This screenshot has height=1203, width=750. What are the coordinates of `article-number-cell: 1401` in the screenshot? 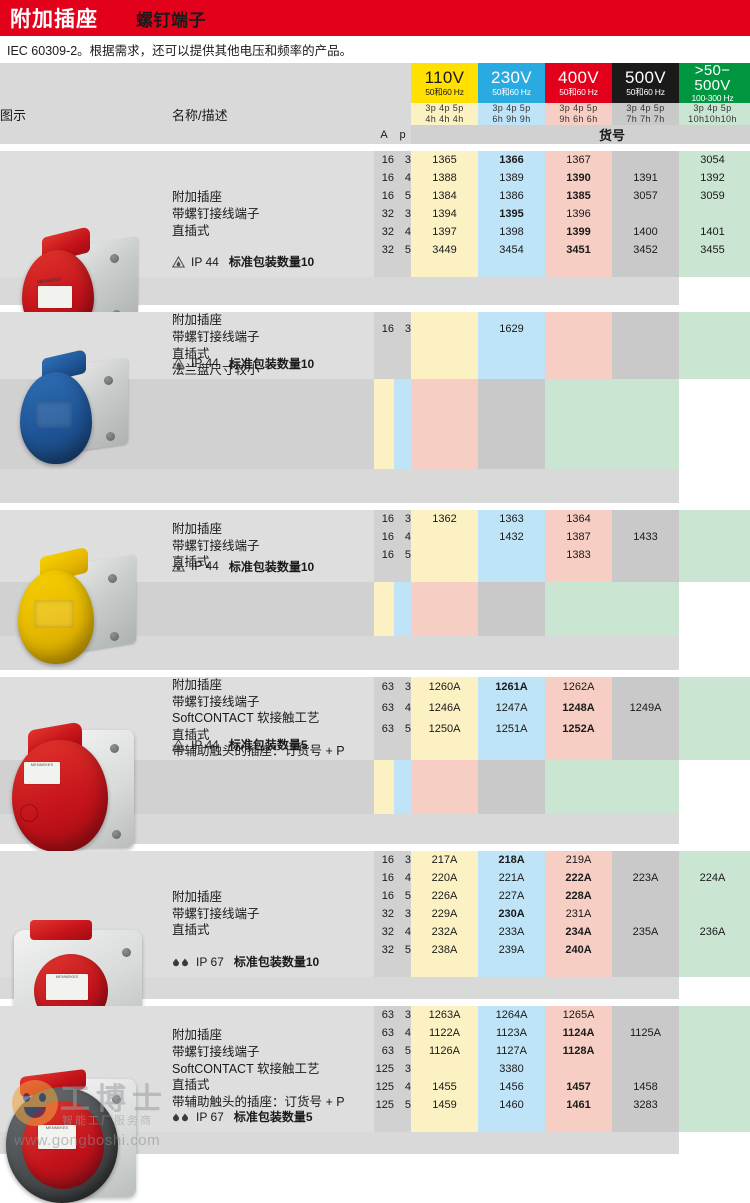 It's located at (712, 232).